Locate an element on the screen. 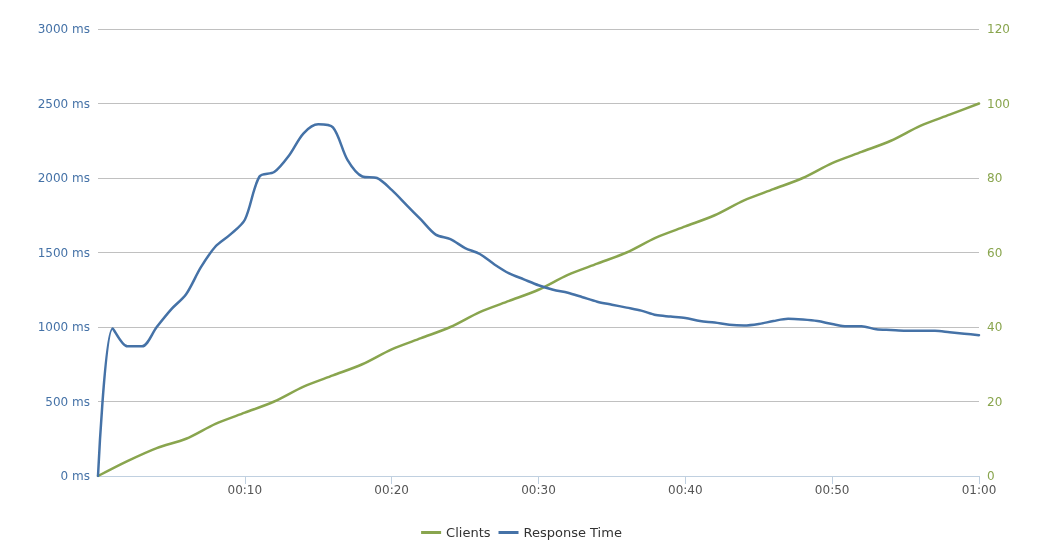  y2-tick-label: 100 is located at coordinates (998, 103).